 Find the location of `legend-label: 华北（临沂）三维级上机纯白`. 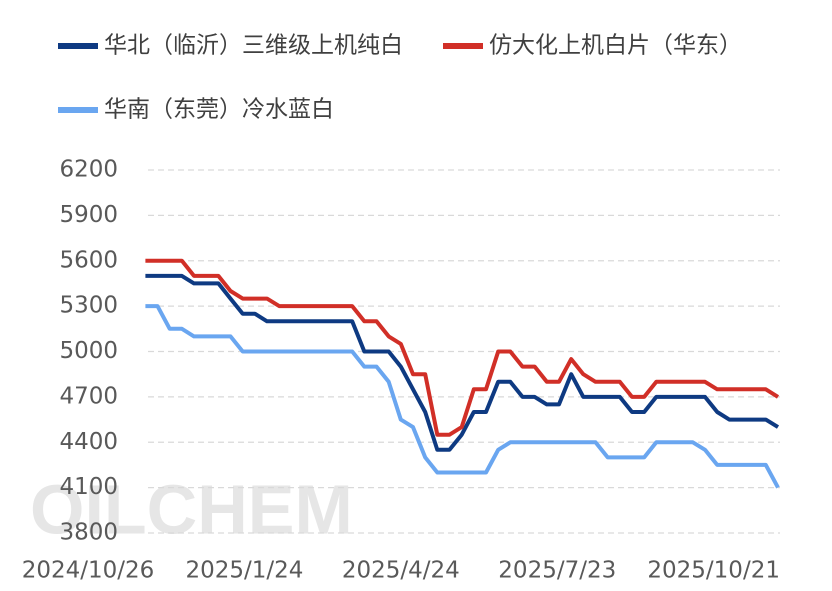

legend-label: 华北（临沂）三维级上机纯白 is located at coordinates (253, 46).